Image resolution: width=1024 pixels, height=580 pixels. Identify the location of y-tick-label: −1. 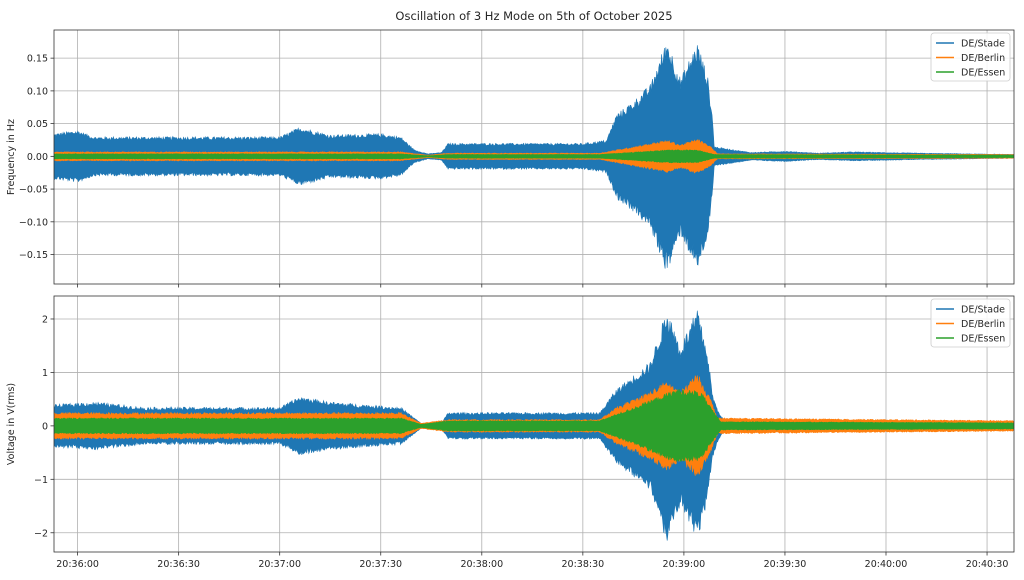
(41, 480).